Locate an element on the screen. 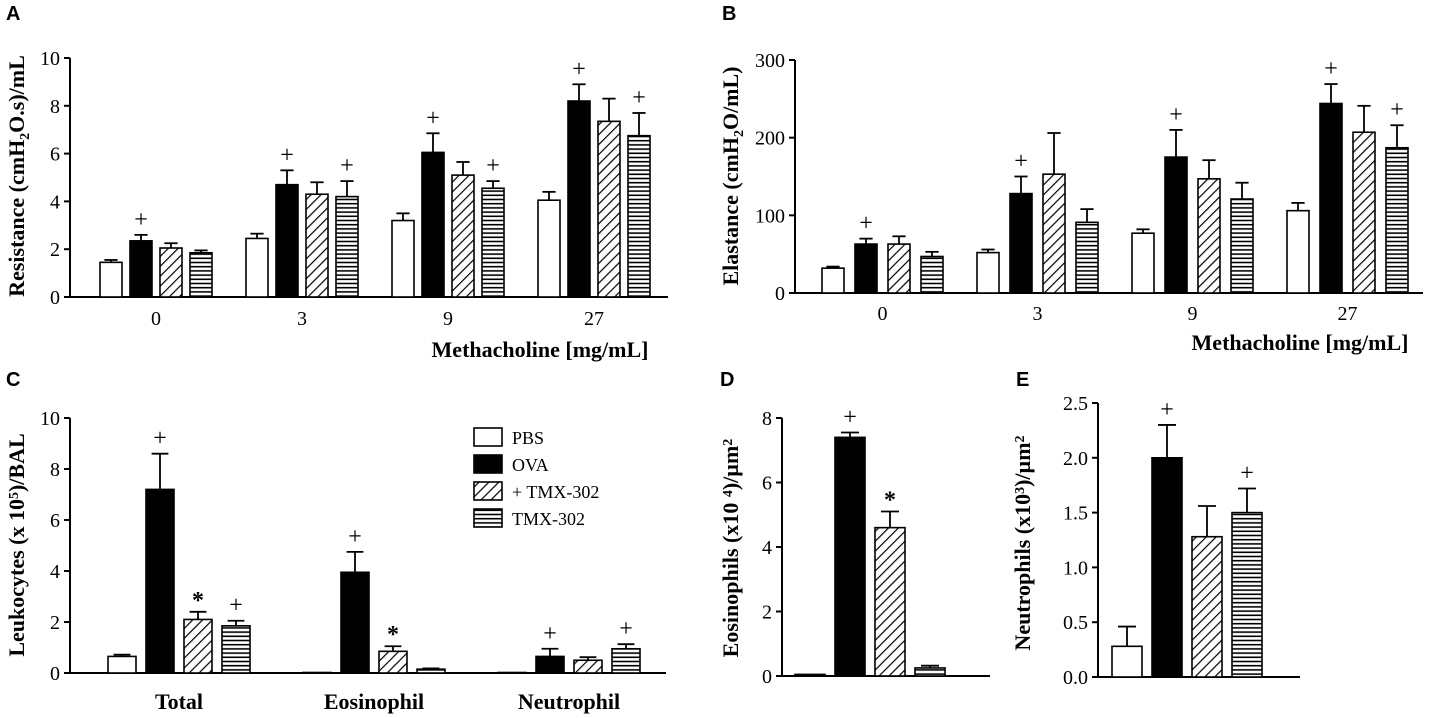 Image resolution: width=1439 pixels, height=718 pixels. series-3-cat-3-bar is located at coordinates (1397, 220).